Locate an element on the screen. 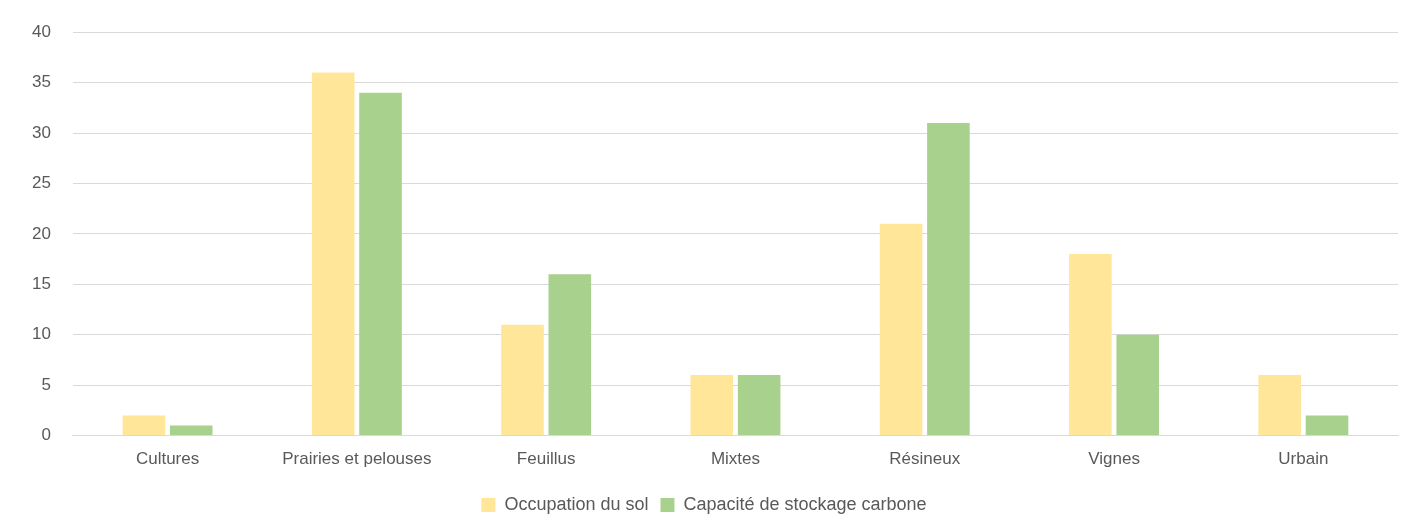 The image size is (1406, 524). x-tick-label: Cultures is located at coordinates (167, 459).